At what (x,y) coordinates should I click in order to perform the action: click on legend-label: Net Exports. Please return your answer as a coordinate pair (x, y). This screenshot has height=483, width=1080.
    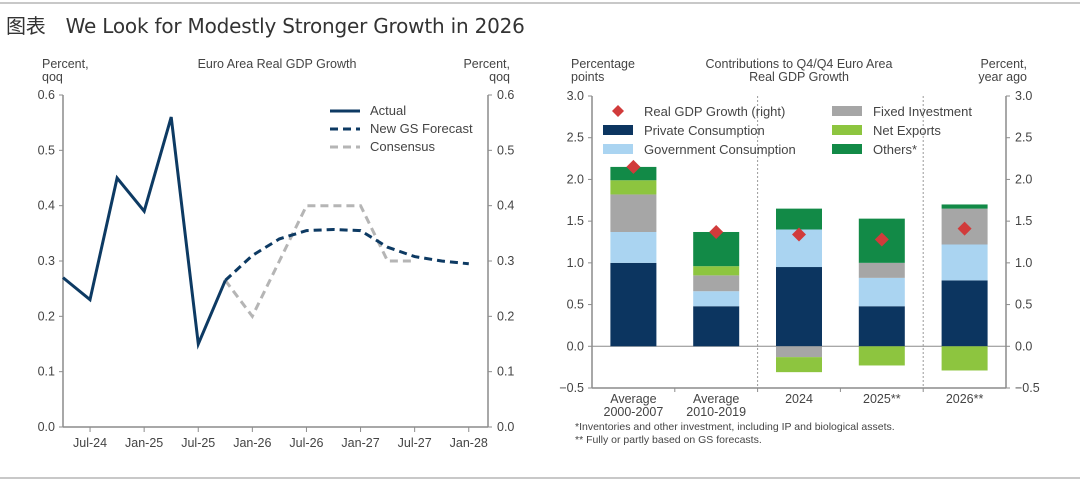
    Looking at the image, I should click on (907, 130).